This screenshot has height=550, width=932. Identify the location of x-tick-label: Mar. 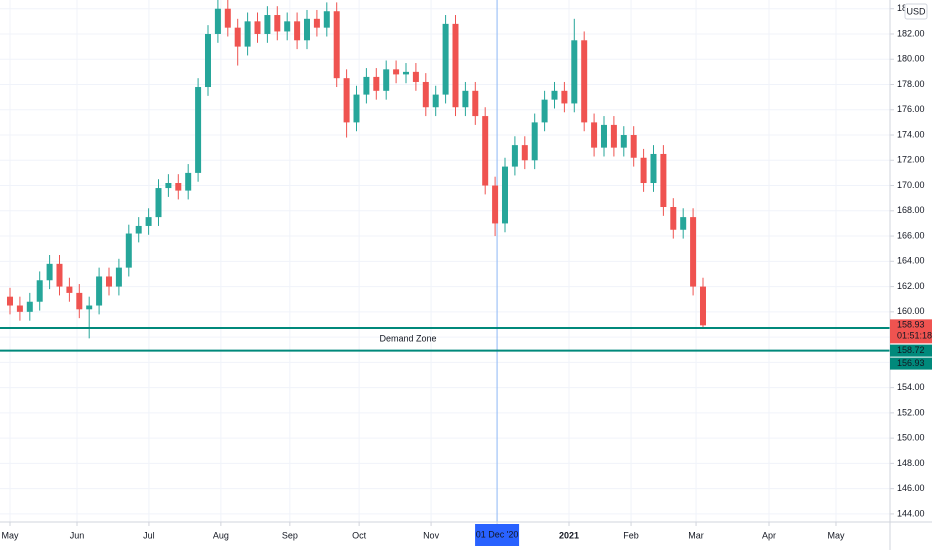
(696, 535).